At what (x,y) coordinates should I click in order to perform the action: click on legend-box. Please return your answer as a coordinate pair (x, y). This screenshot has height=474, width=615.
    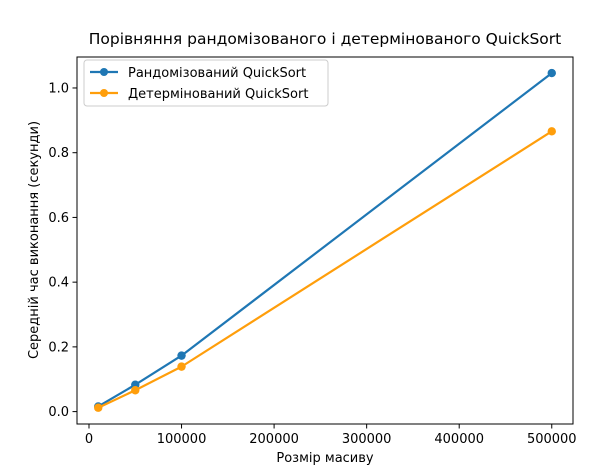
    Looking at the image, I should click on (206, 83).